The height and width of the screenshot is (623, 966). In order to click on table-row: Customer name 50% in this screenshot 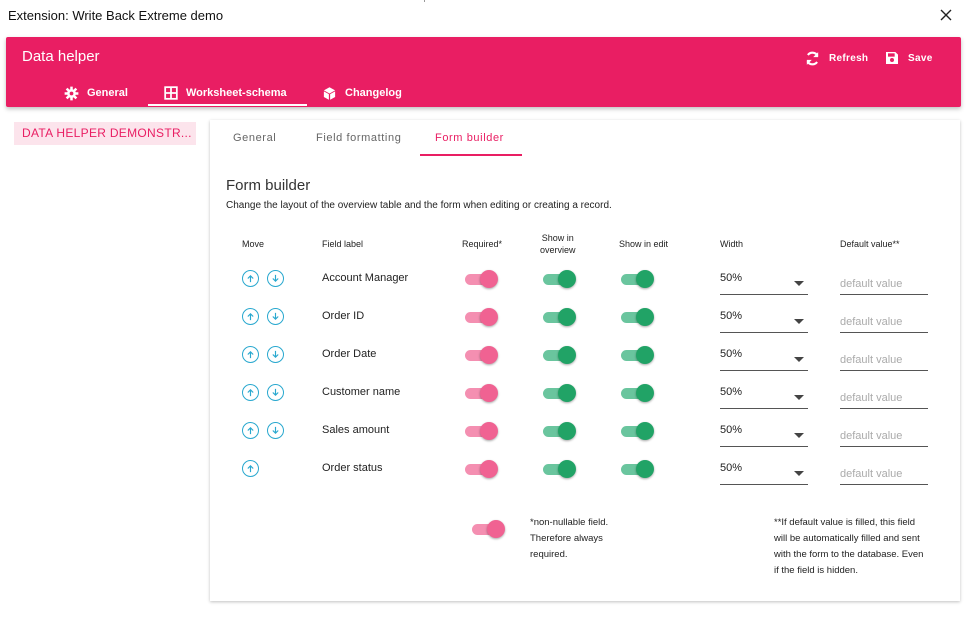, I will do `click(585, 393)`.